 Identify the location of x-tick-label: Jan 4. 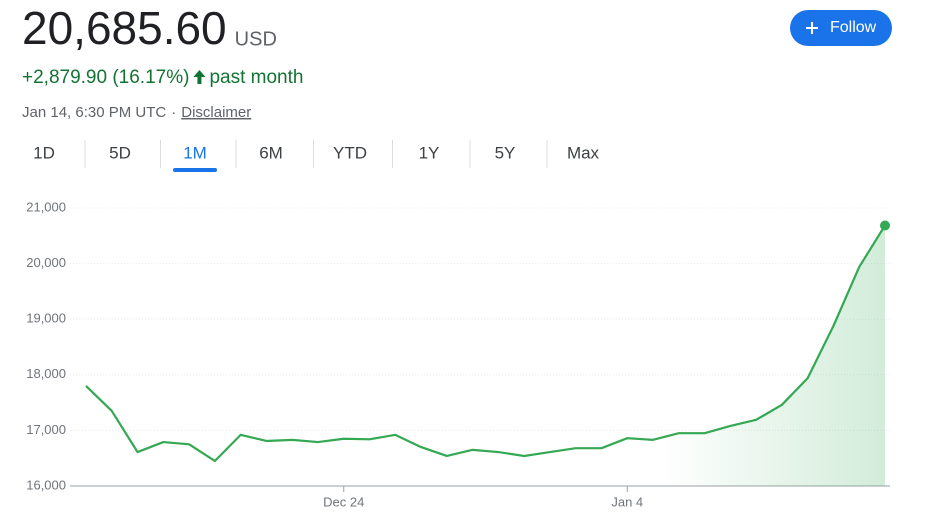
(627, 501).